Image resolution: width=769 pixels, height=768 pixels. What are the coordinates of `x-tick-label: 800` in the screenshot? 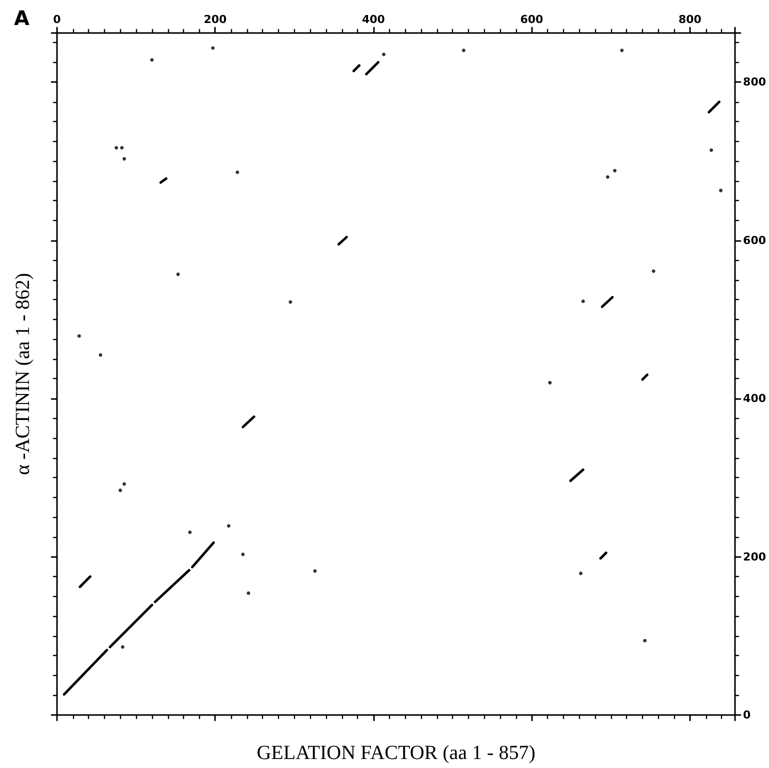 It's located at (690, 19).